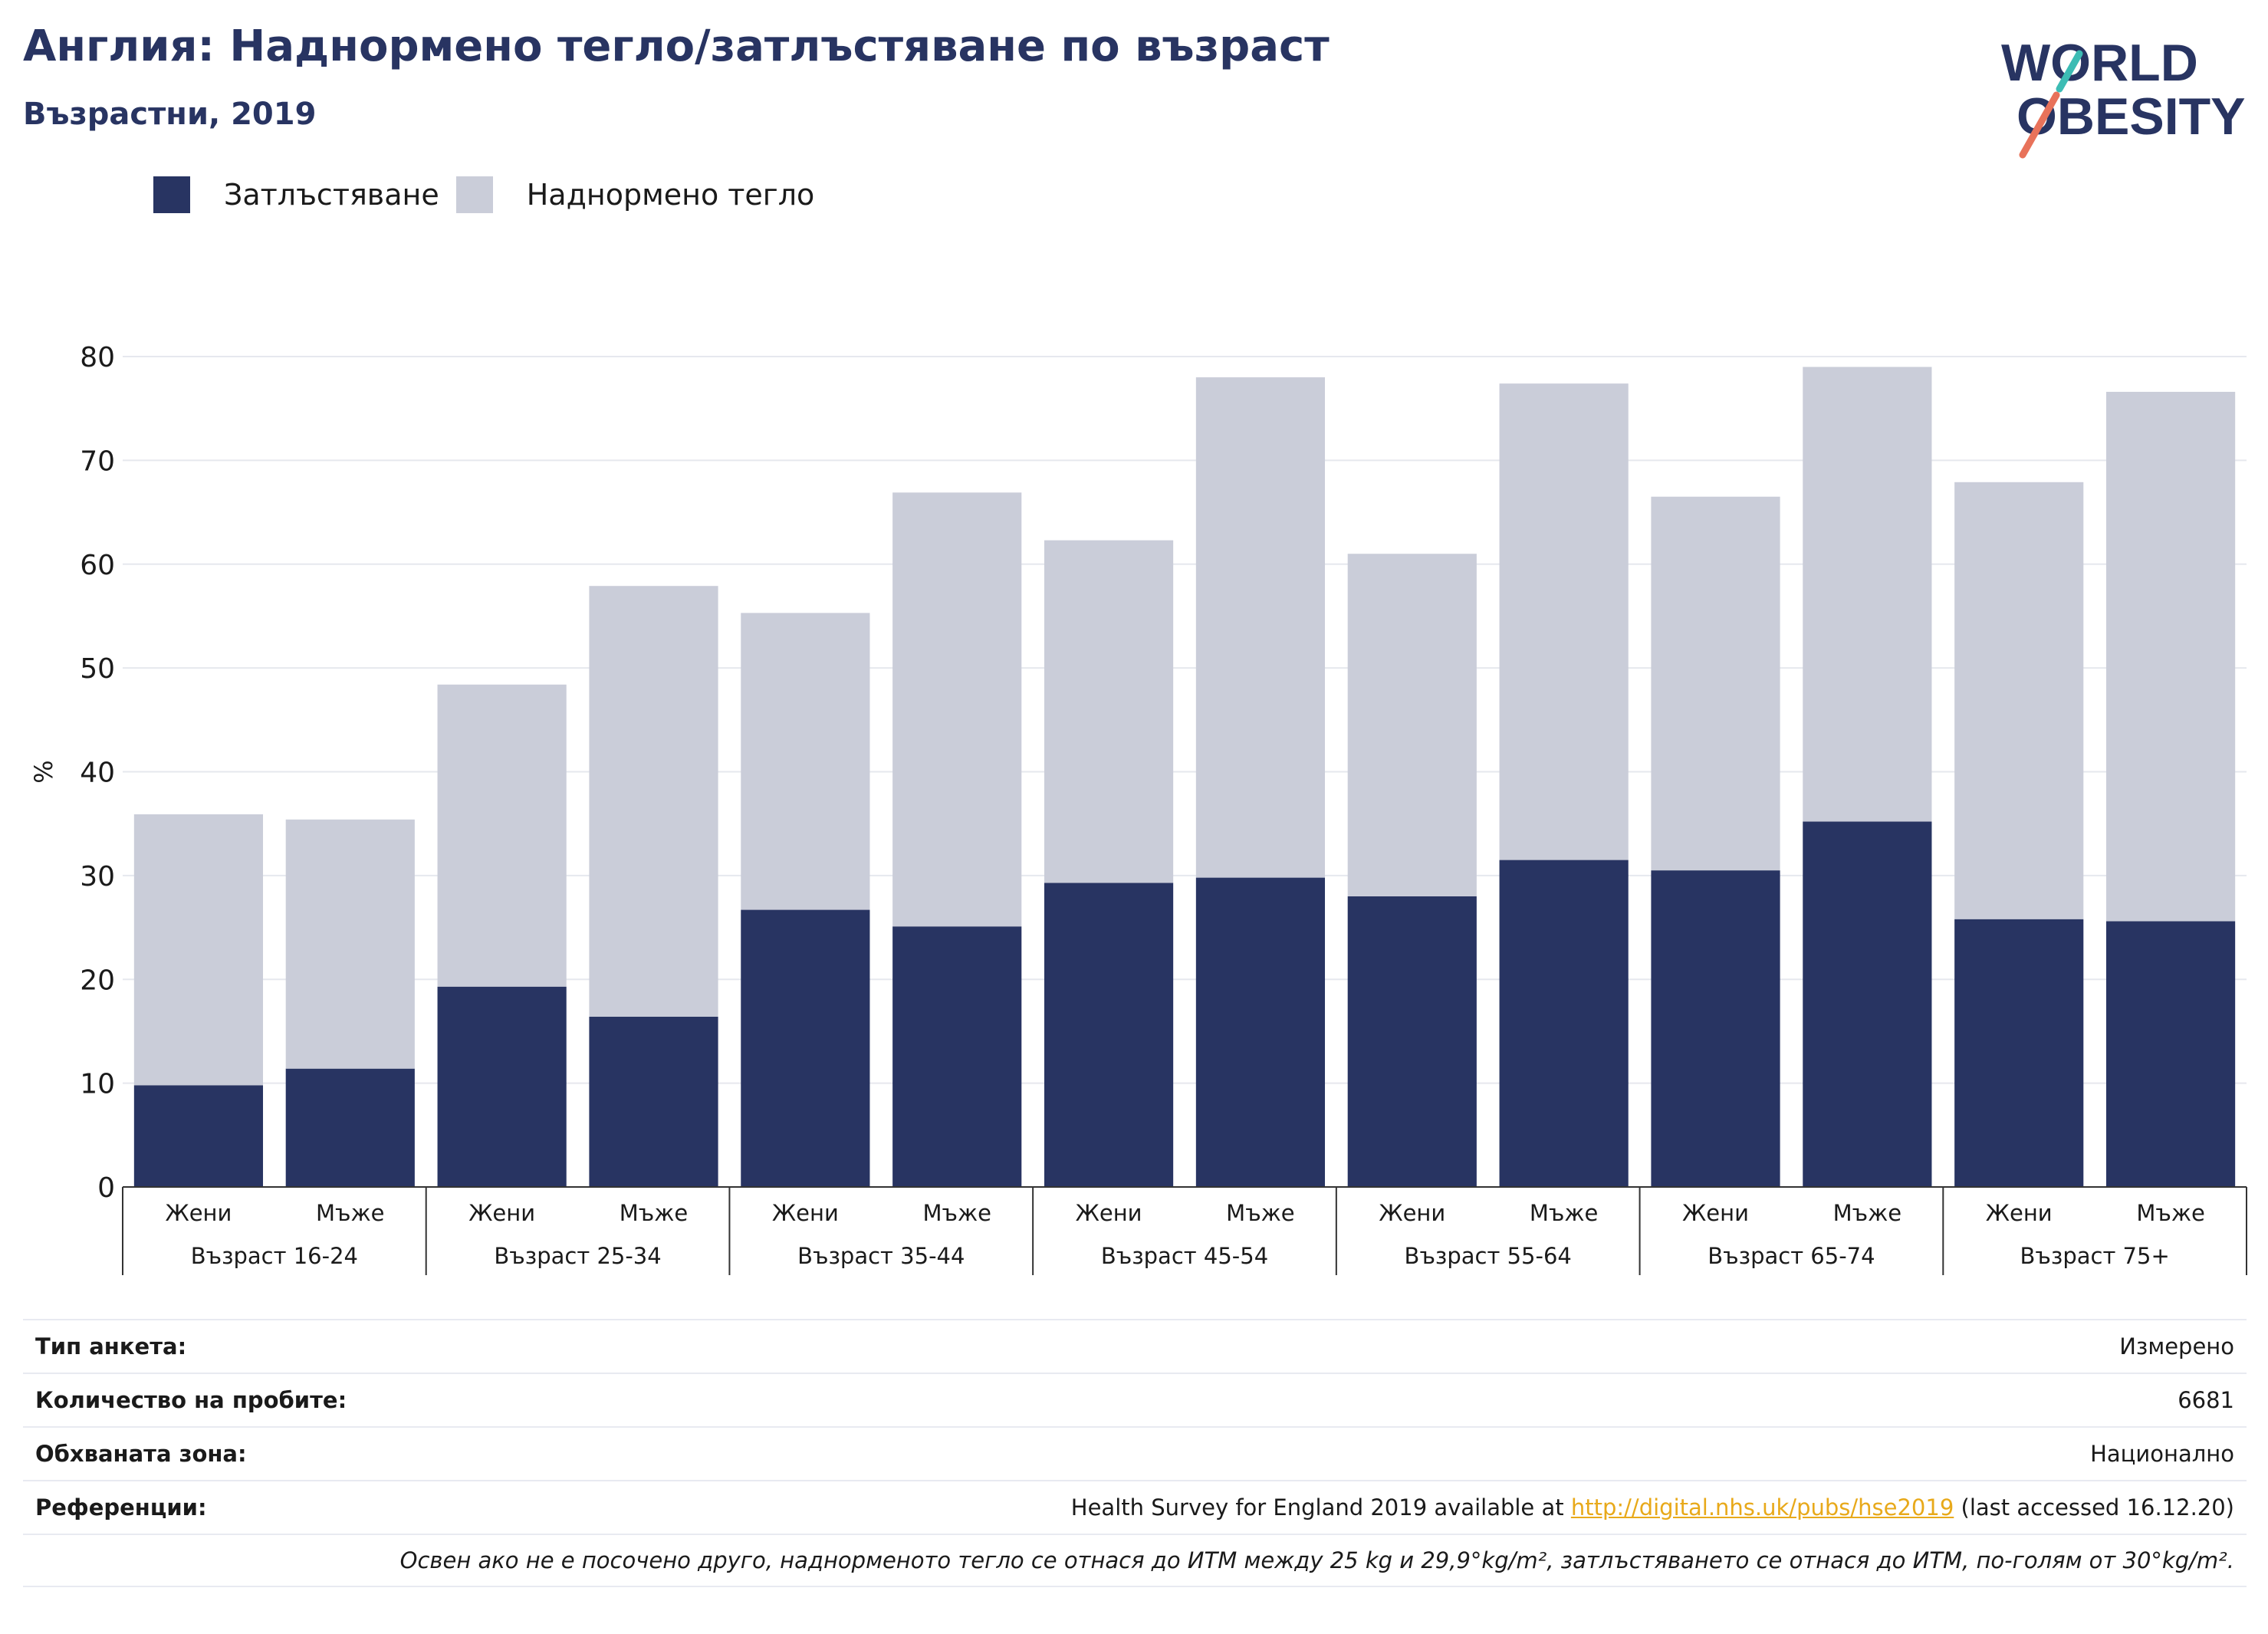 The width and height of the screenshot is (2268, 1634). I want to click on y-tick-label: 0, so click(106, 1188).